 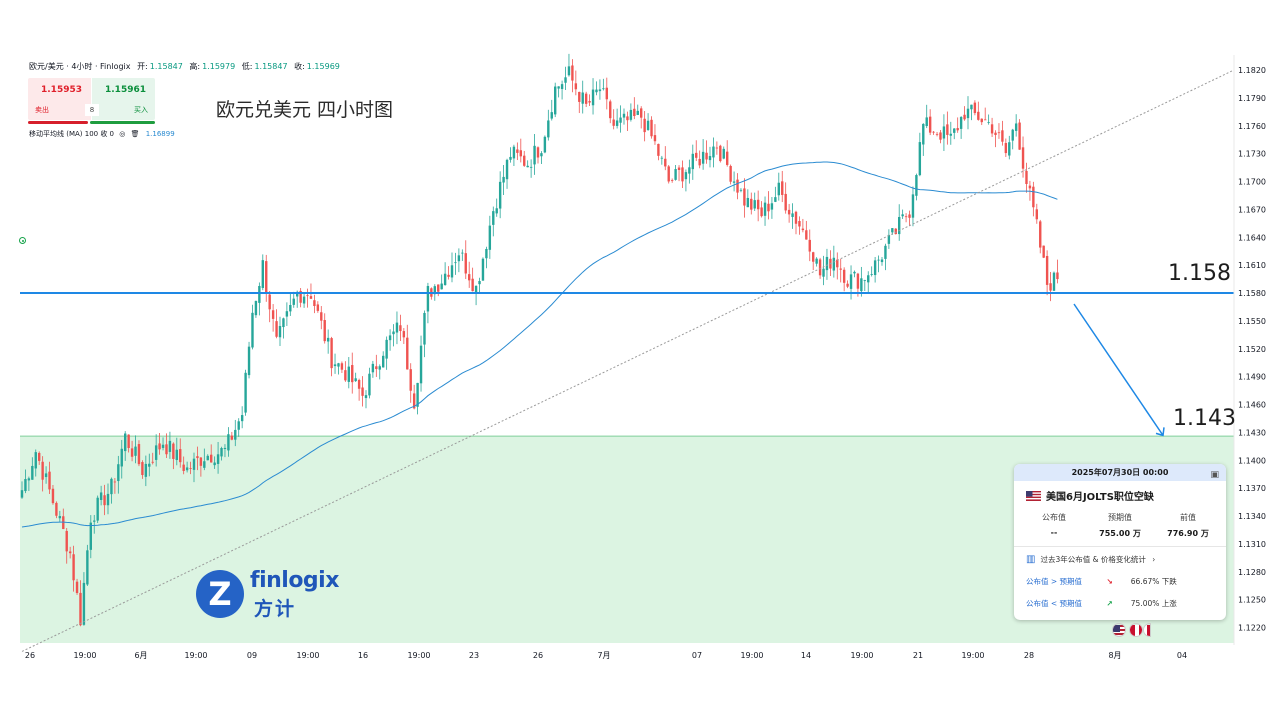 What do you see at coordinates (135, 134) in the screenshot?
I see `trash-icon: 🗑︎` at bounding box center [135, 134].